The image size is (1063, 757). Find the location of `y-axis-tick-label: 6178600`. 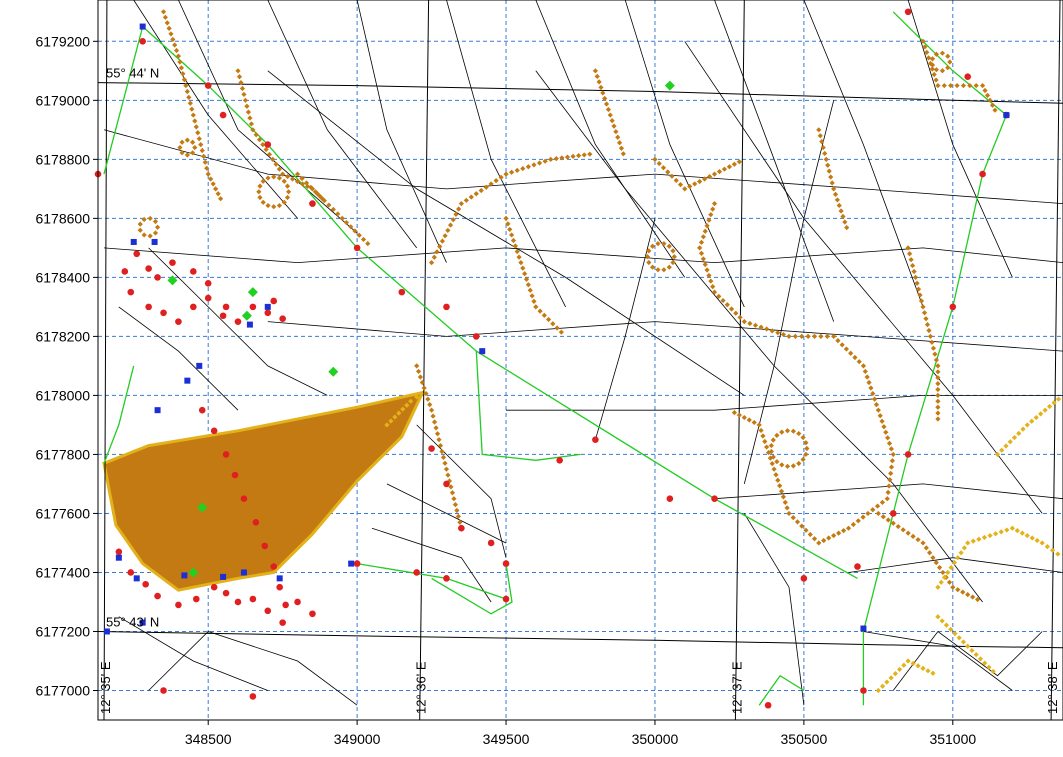

y-axis-tick-label: 6178600 is located at coordinates (62, 218).